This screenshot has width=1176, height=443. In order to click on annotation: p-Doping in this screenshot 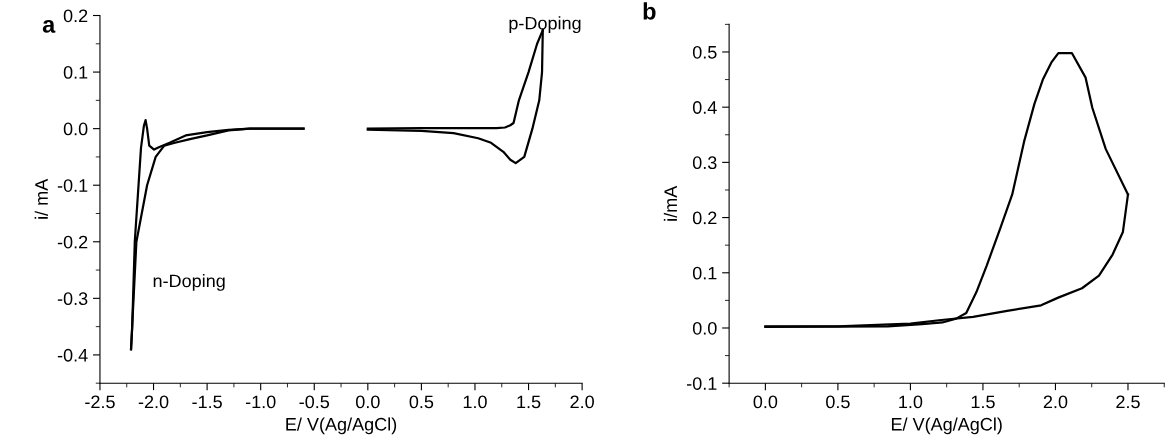, I will do `click(545, 25)`.